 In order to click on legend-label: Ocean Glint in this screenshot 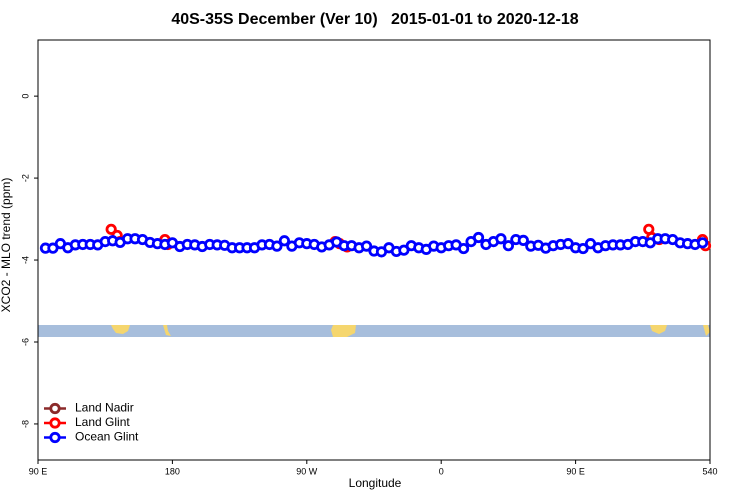, I will do `click(107, 437)`.